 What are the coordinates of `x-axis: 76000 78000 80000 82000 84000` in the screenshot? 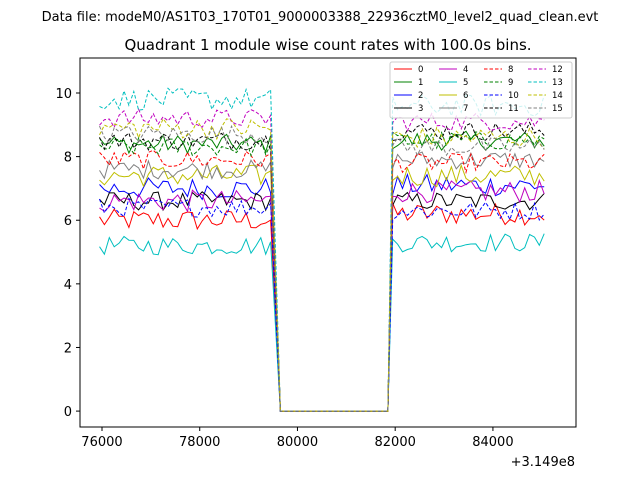 It's located at (297, 438).